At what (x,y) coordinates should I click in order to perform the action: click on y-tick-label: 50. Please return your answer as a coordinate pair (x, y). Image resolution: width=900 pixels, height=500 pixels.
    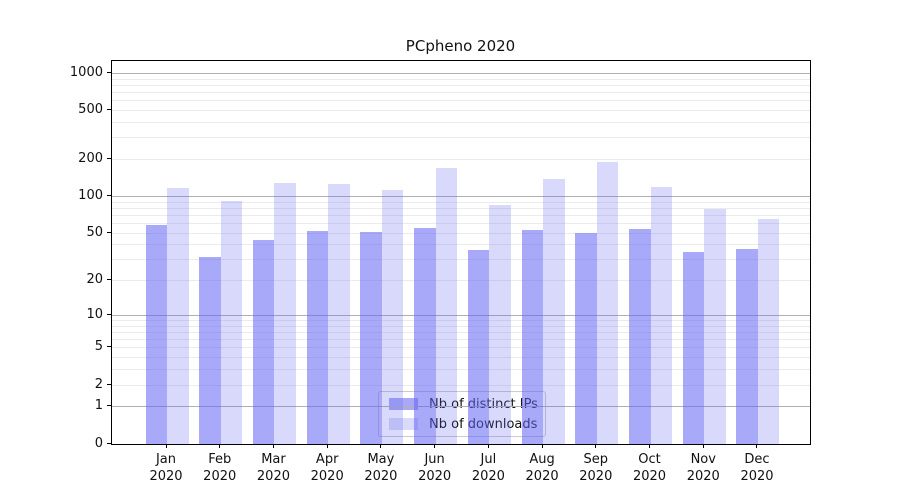
    Looking at the image, I should click on (94, 232).